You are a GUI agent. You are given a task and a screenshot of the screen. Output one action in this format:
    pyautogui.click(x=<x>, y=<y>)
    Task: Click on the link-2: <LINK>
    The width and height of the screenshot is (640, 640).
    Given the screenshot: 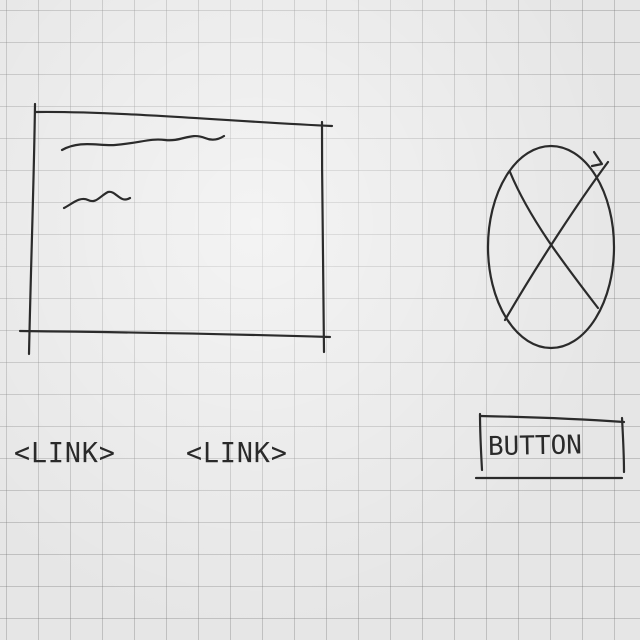 What is the action you would take?
    pyautogui.click(x=237, y=452)
    